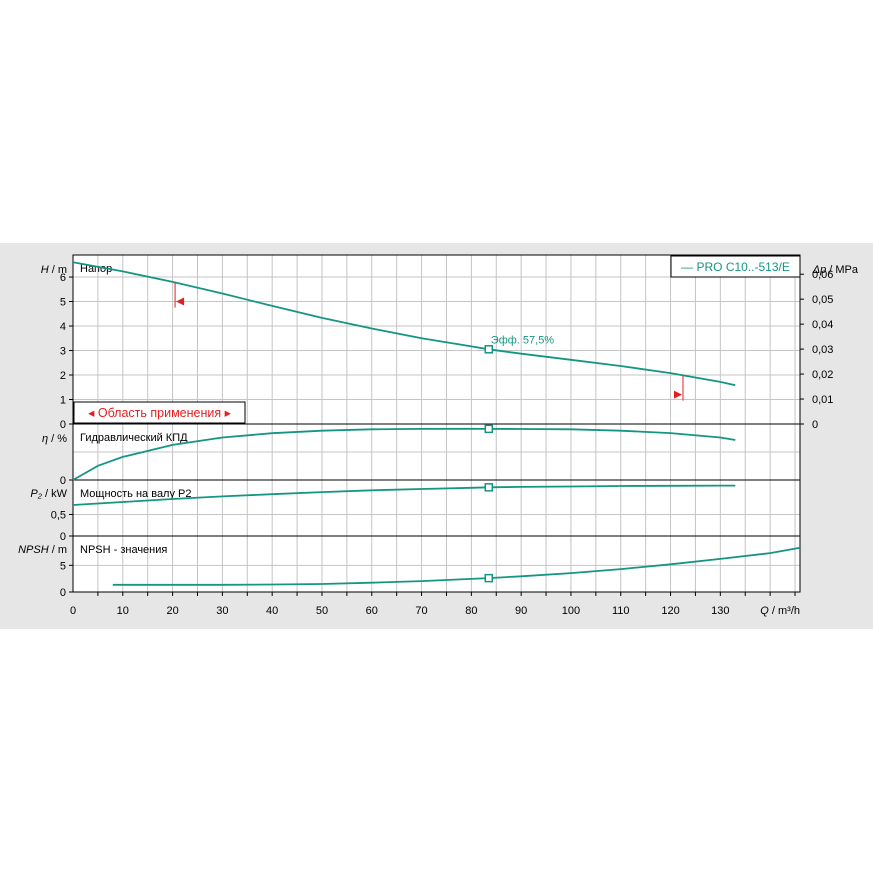 The height and width of the screenshot is (873, 873). Describe the element at coordinates (621, 611) in the screenshot. I see `x-tick-label: 110` at that location.